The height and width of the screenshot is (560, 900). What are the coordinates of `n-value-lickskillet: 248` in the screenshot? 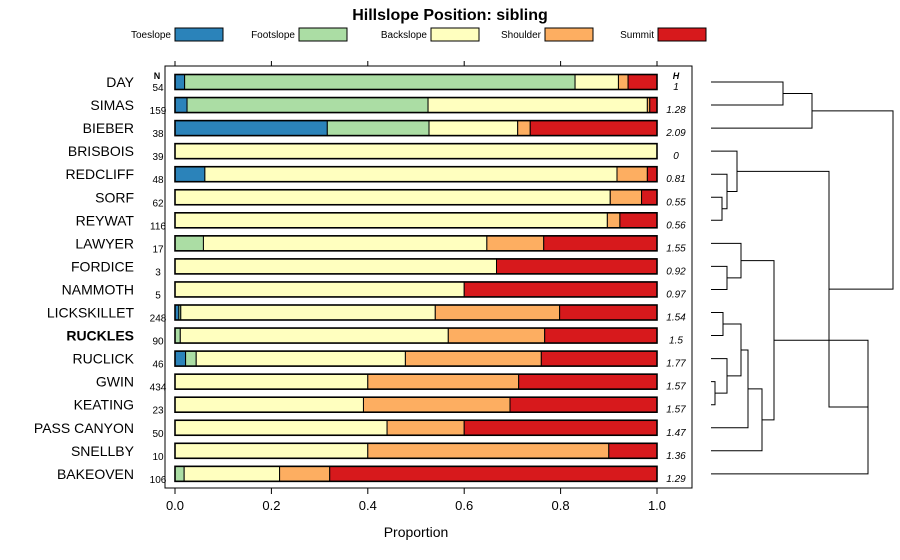 It's located at (158, 319).